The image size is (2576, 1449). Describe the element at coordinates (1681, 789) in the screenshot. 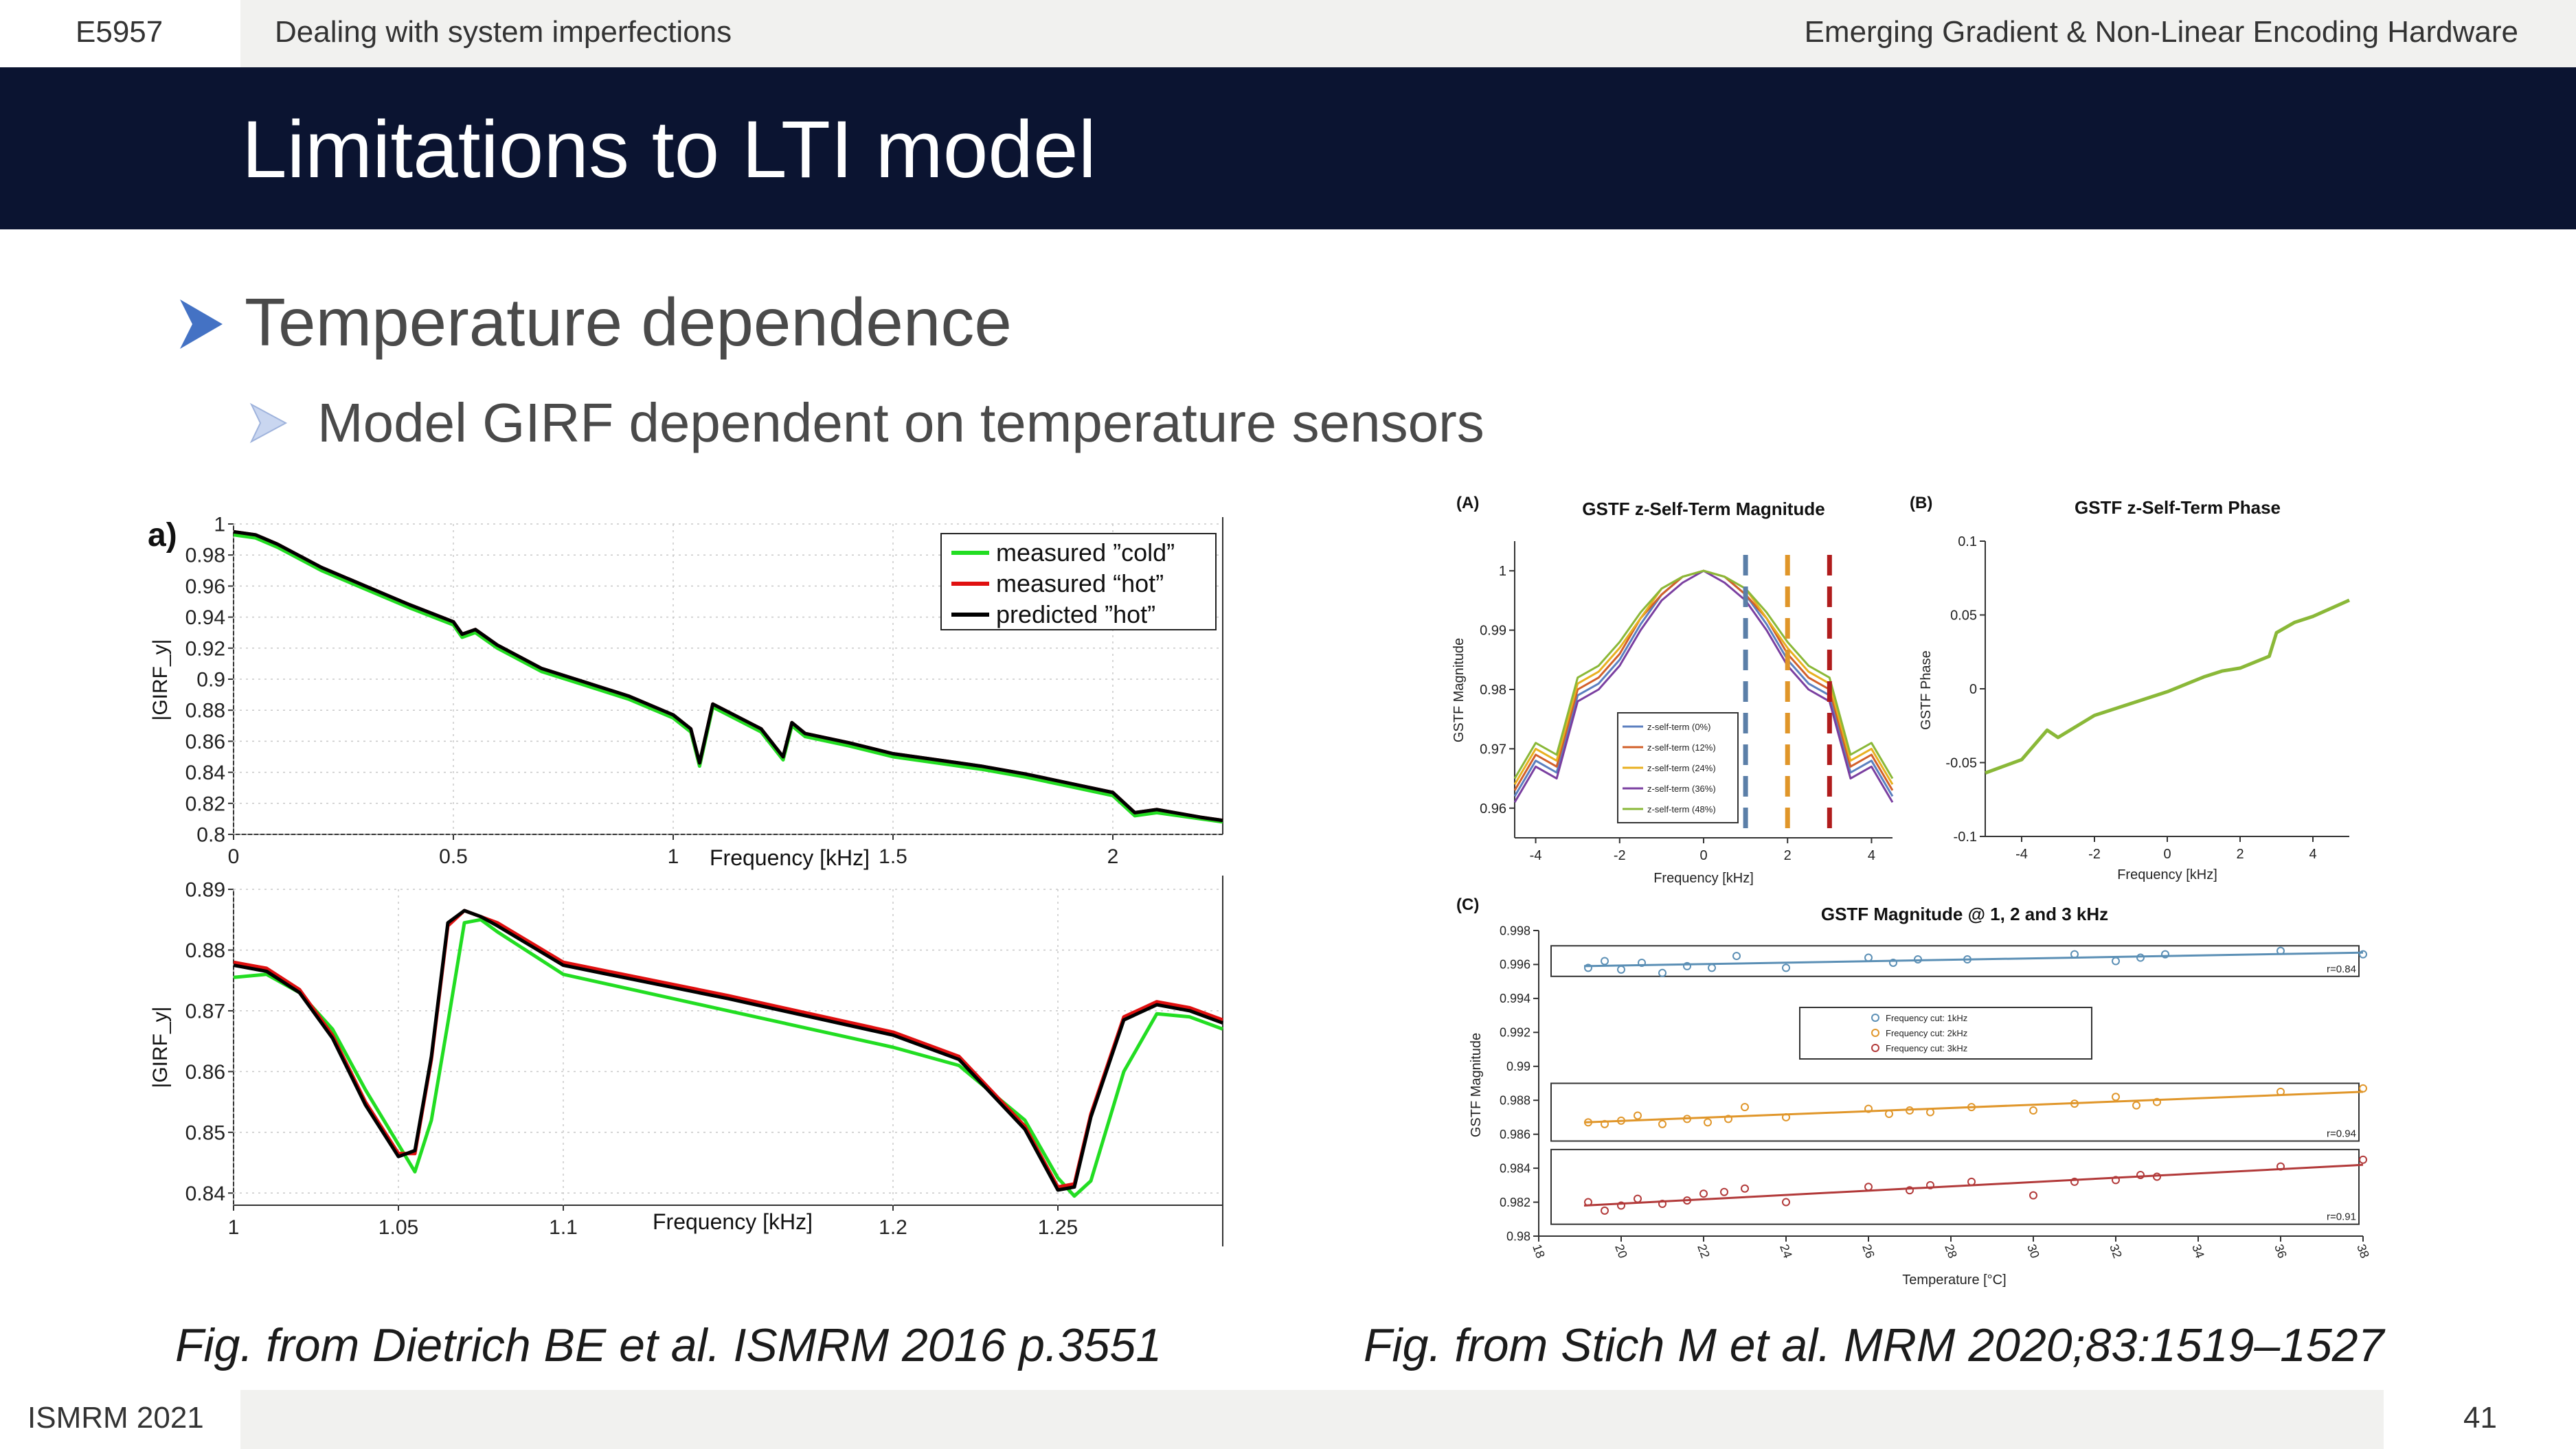

I see `panel-a-legend-entry: z-self-term (36%)` at that location.